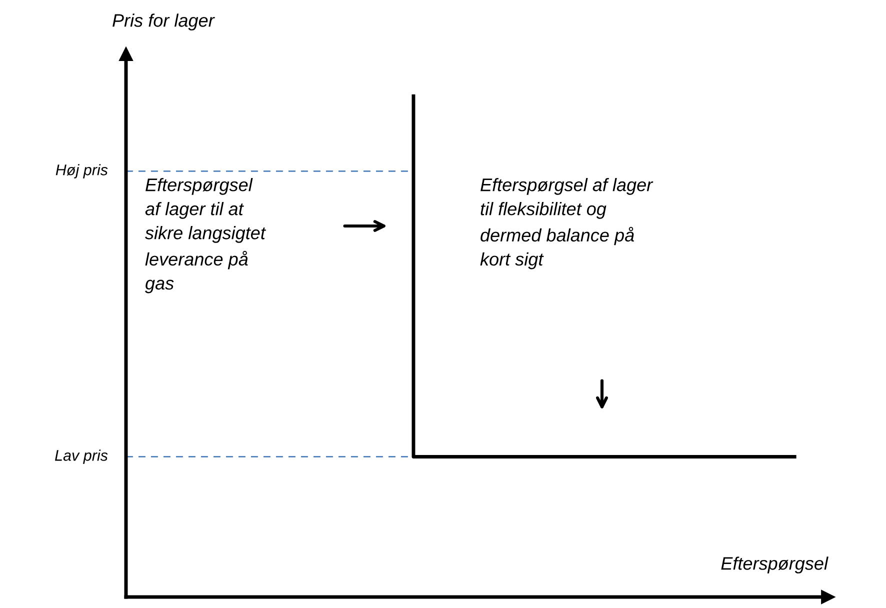  I want to click on ref-line-label: Høj pris, so click(82, 171).